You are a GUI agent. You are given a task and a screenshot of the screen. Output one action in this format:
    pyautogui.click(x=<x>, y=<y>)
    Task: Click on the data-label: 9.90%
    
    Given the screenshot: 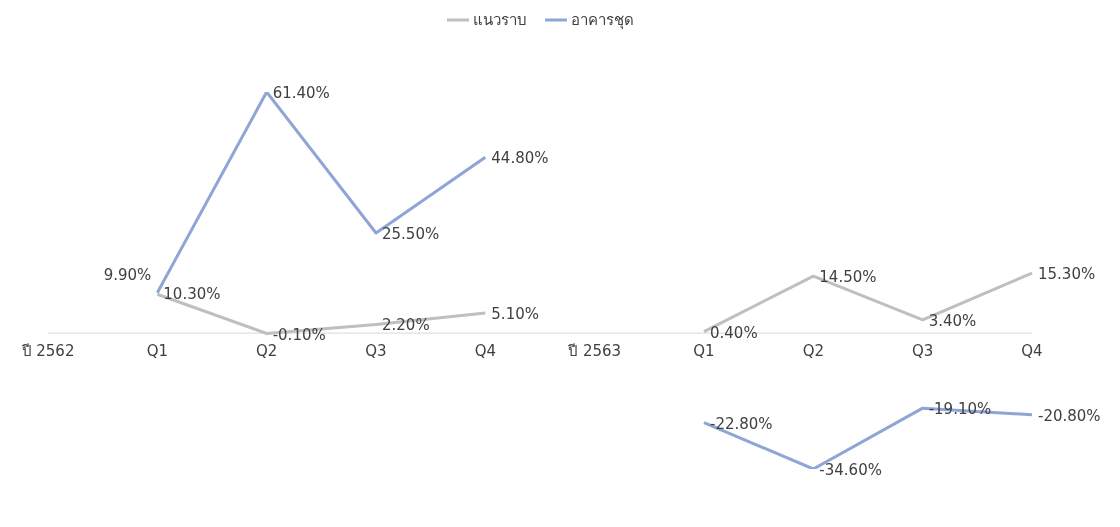 What is the action you would take?
    pyautogui.click(x=127, y=275)
    